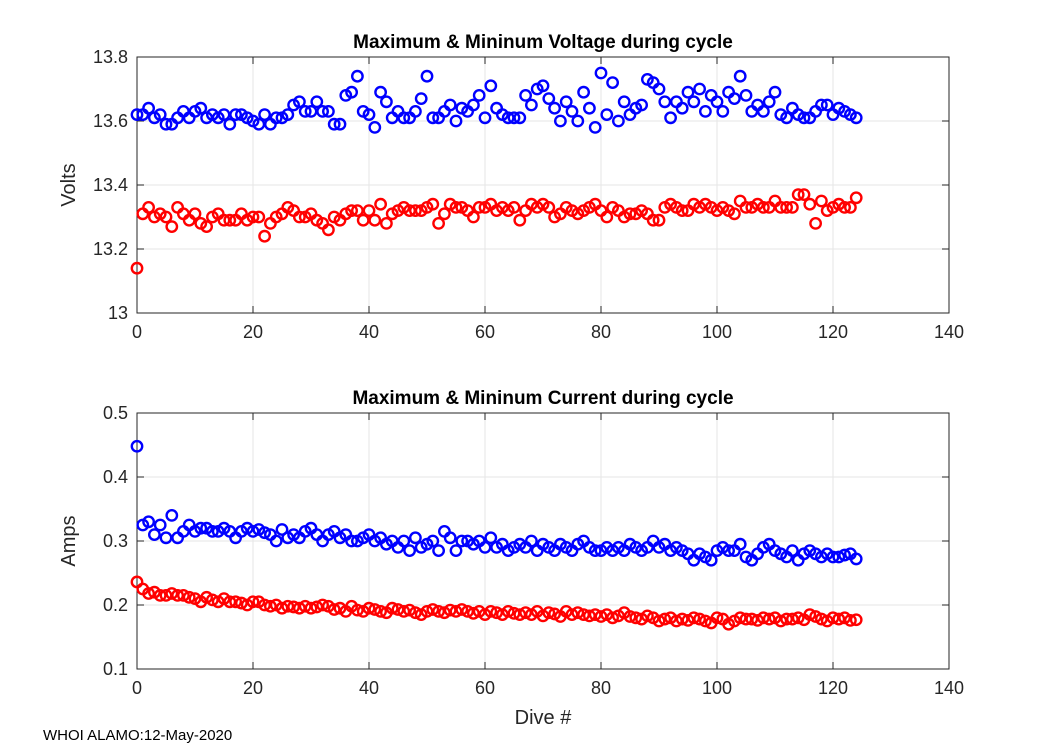 The image size is (1050, 750). I want to click on current-x-tick-label: 140, so click(949, 688).